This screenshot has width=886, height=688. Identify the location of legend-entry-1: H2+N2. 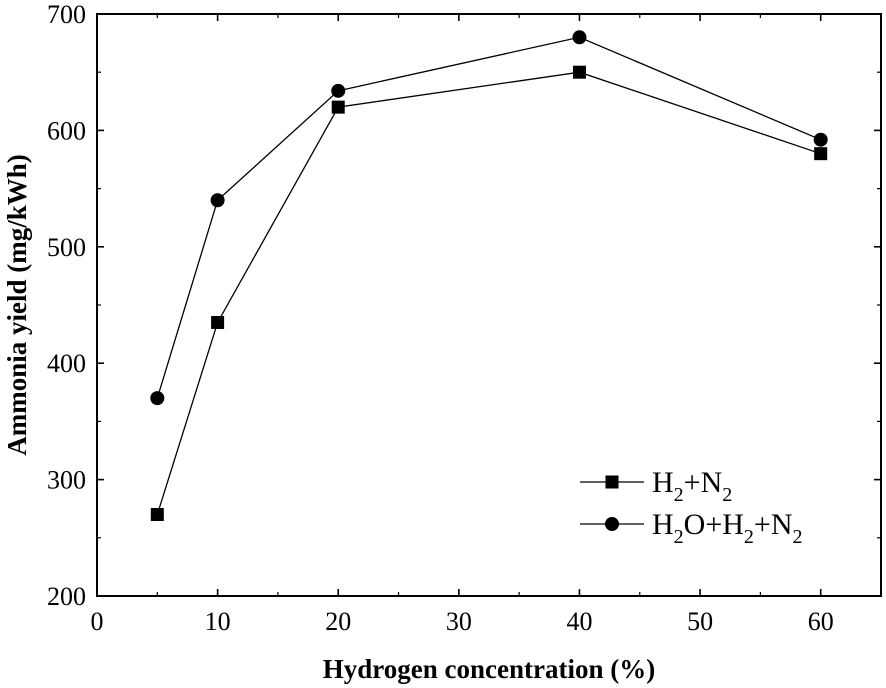
(656, 486).